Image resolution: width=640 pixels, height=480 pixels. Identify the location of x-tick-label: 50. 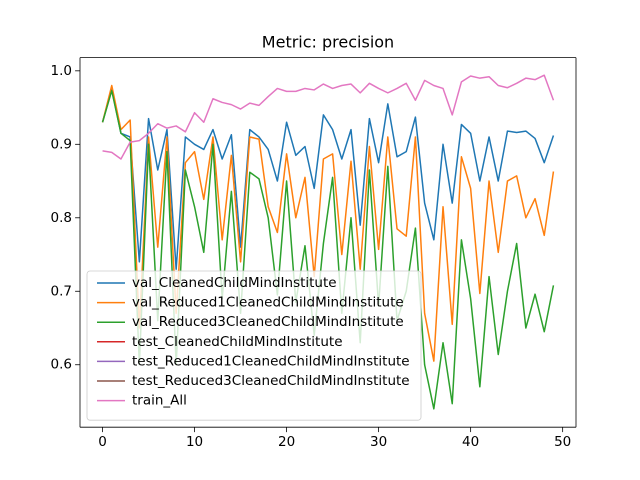
(562, 442).